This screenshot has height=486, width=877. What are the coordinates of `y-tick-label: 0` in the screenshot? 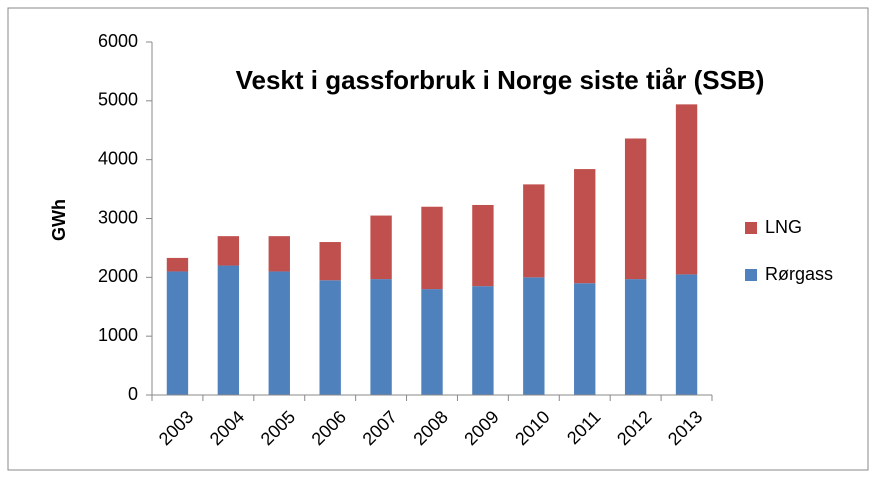 It's located at (133, 394).